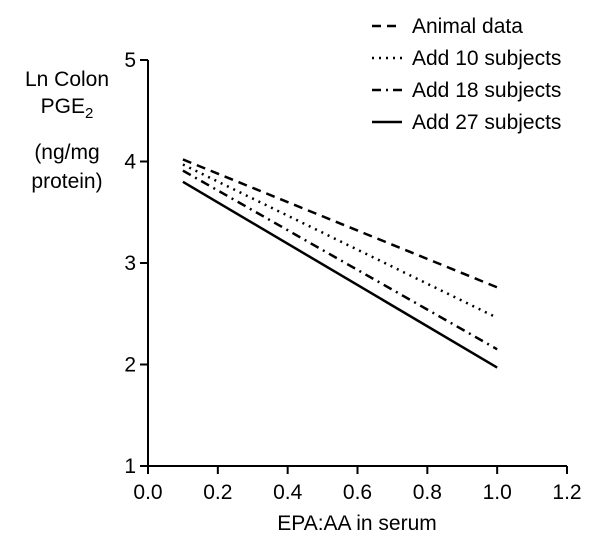 The image size is (606, 543). What do you see at coordinates (467, 26) in the screenshot?
I see `legend-label-1: Animal data` at bounding box center [467, 26].